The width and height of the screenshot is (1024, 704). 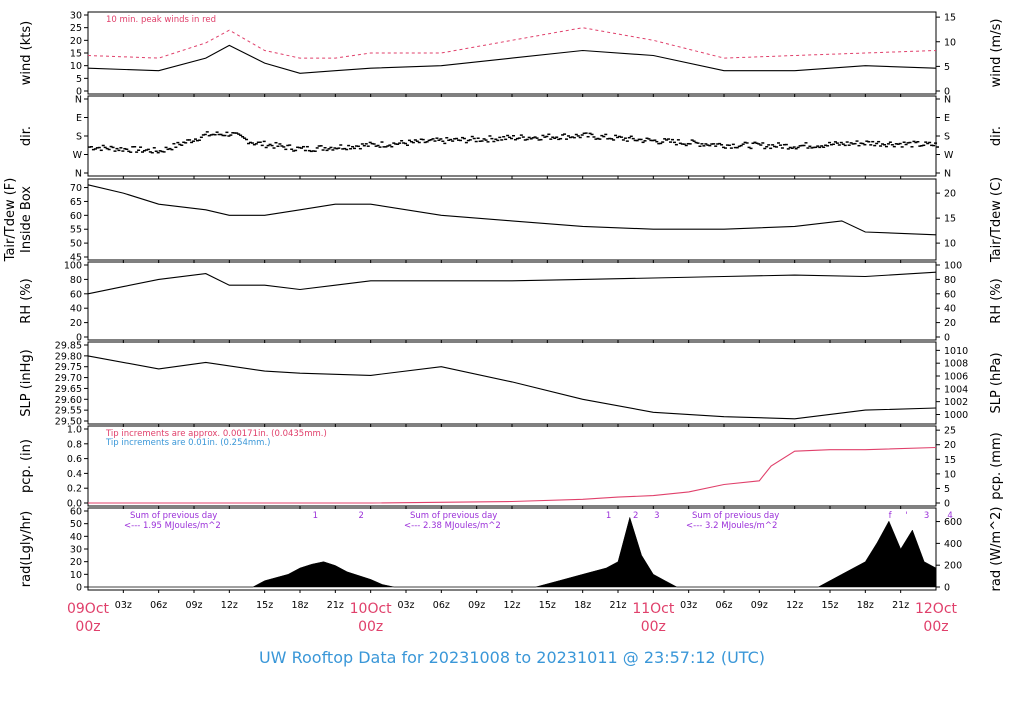 I want to click on y-tick-label: W, so click(x=78, y=155).